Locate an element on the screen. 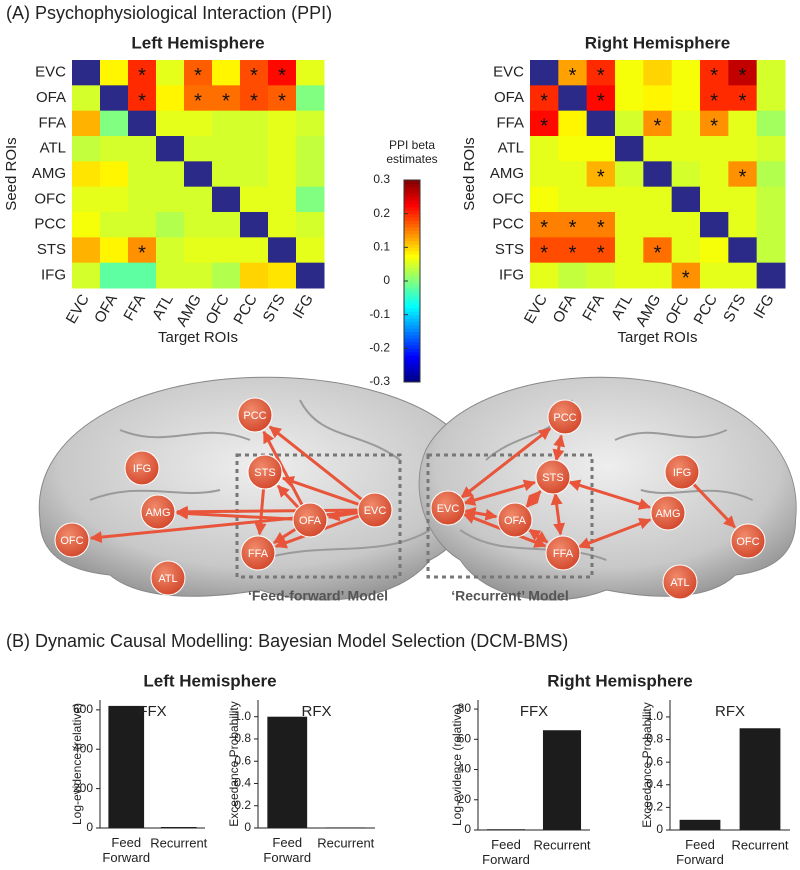 The image size is (800, 870). connection is located at coordinates (538, 536).